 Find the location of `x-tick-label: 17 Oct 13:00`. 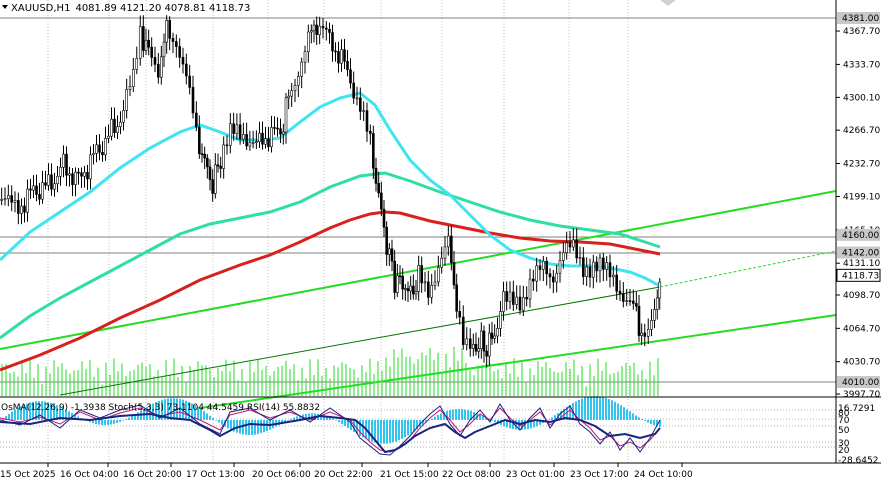

x-tick-label: 17 Oct 13:00 is located at coordinates (215, 475).